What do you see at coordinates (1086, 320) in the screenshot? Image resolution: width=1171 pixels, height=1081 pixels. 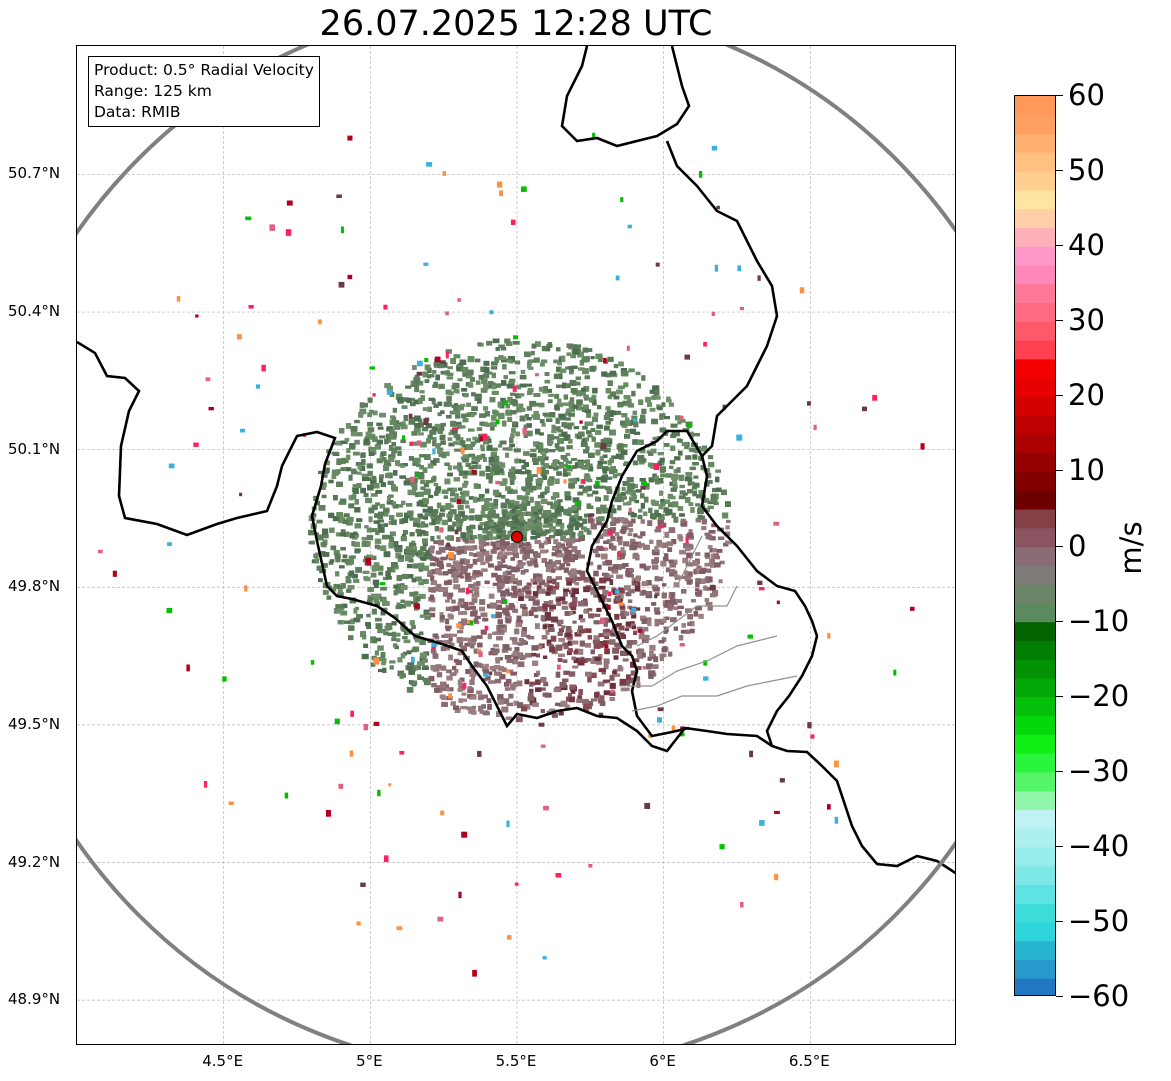 I see `colorbar-tick-label: 30` at bounding box center [1086, 320].